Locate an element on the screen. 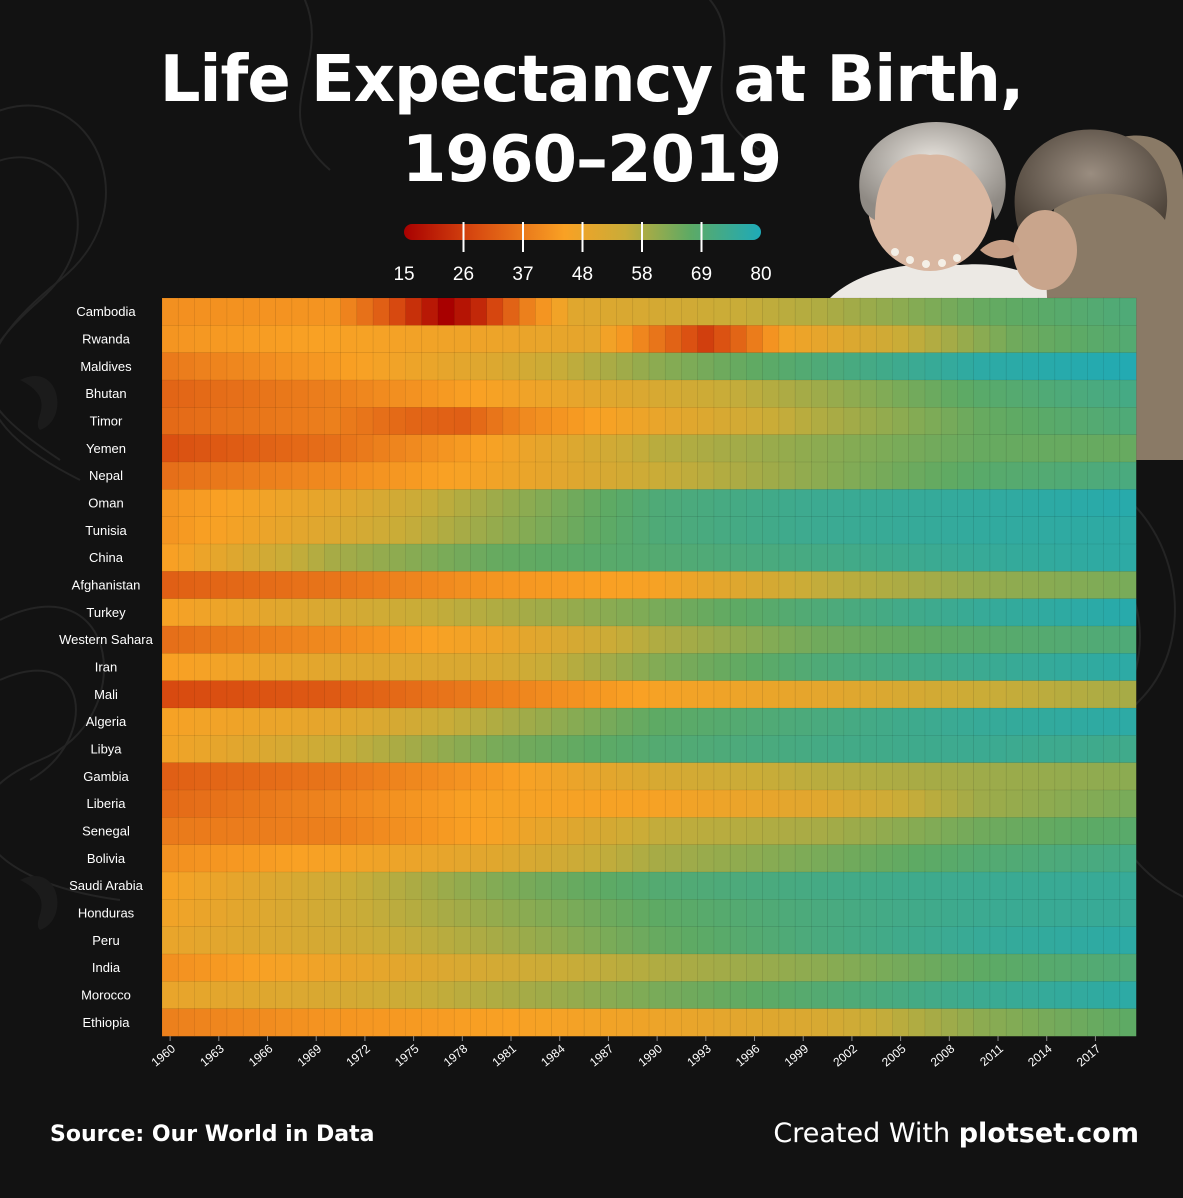 This screenshot has height=1198, width=1183. legend-tick-mark is located at coordinates (582, 237).